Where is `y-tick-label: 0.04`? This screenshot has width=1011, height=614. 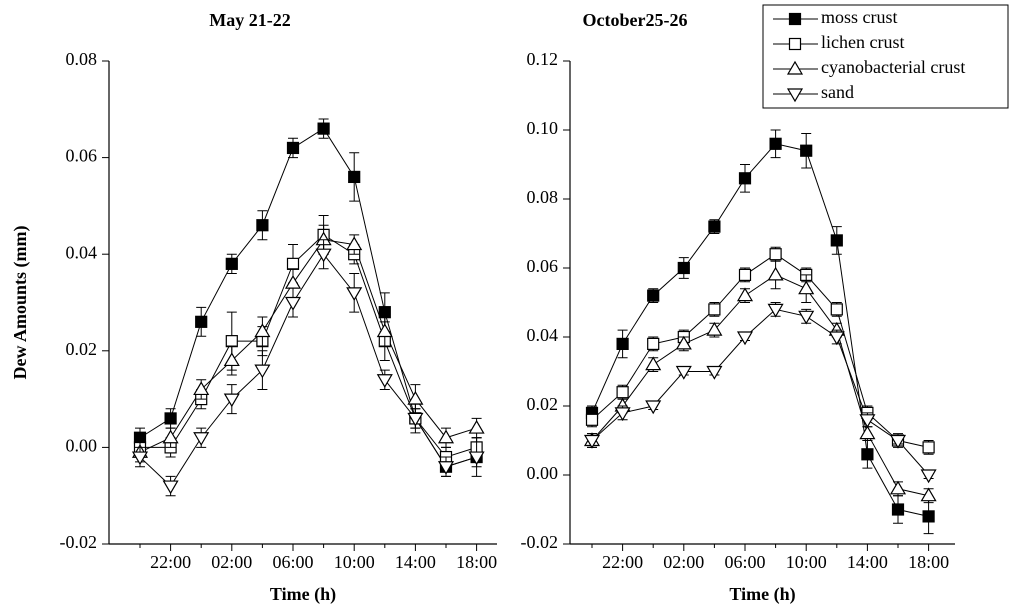 y-tick-label: 0.04 is located at coordinates (82, 252).